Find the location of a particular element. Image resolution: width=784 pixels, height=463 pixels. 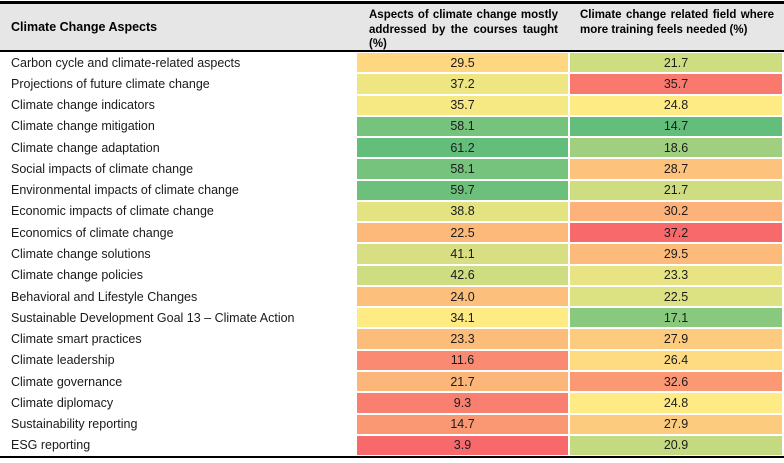

table-row: Climate change adaptation 61.2 18.6 is located at coordinates (392, 147).